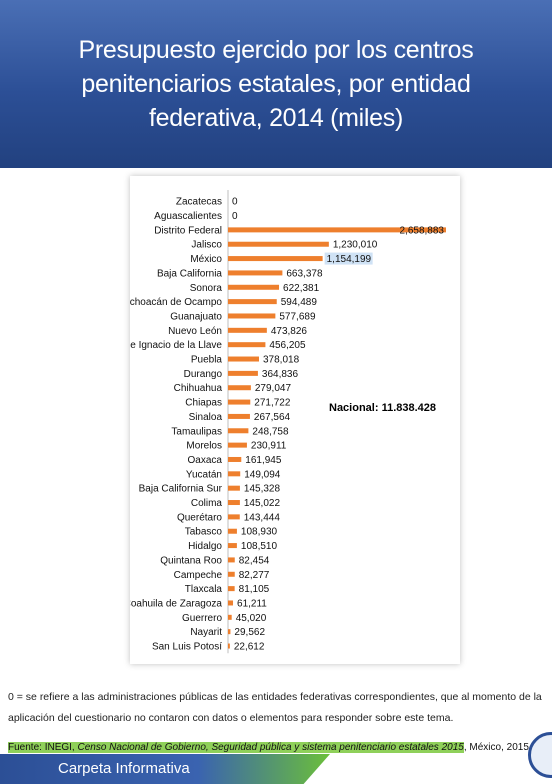  What do you see at coordinates (207, 360) in the screenshot?
I see `category-label: Puebla` at bounding box center [207, 360].